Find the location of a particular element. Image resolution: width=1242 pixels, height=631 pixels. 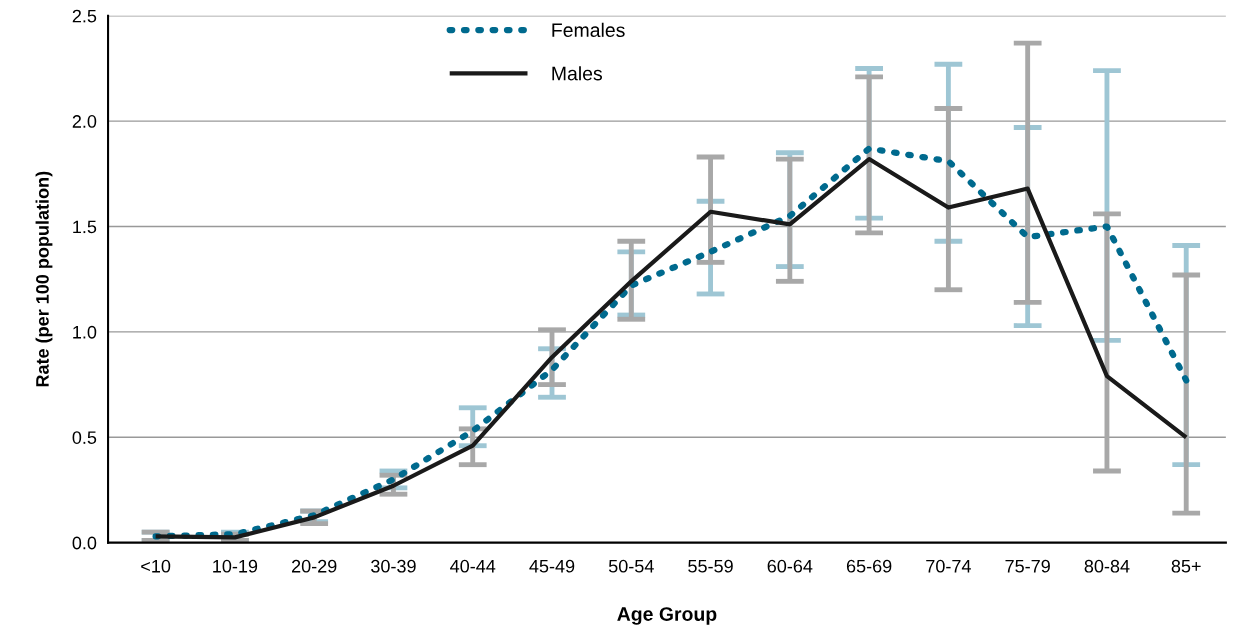

x-tick-label: 55-59 is located at coordinates (710, 566).